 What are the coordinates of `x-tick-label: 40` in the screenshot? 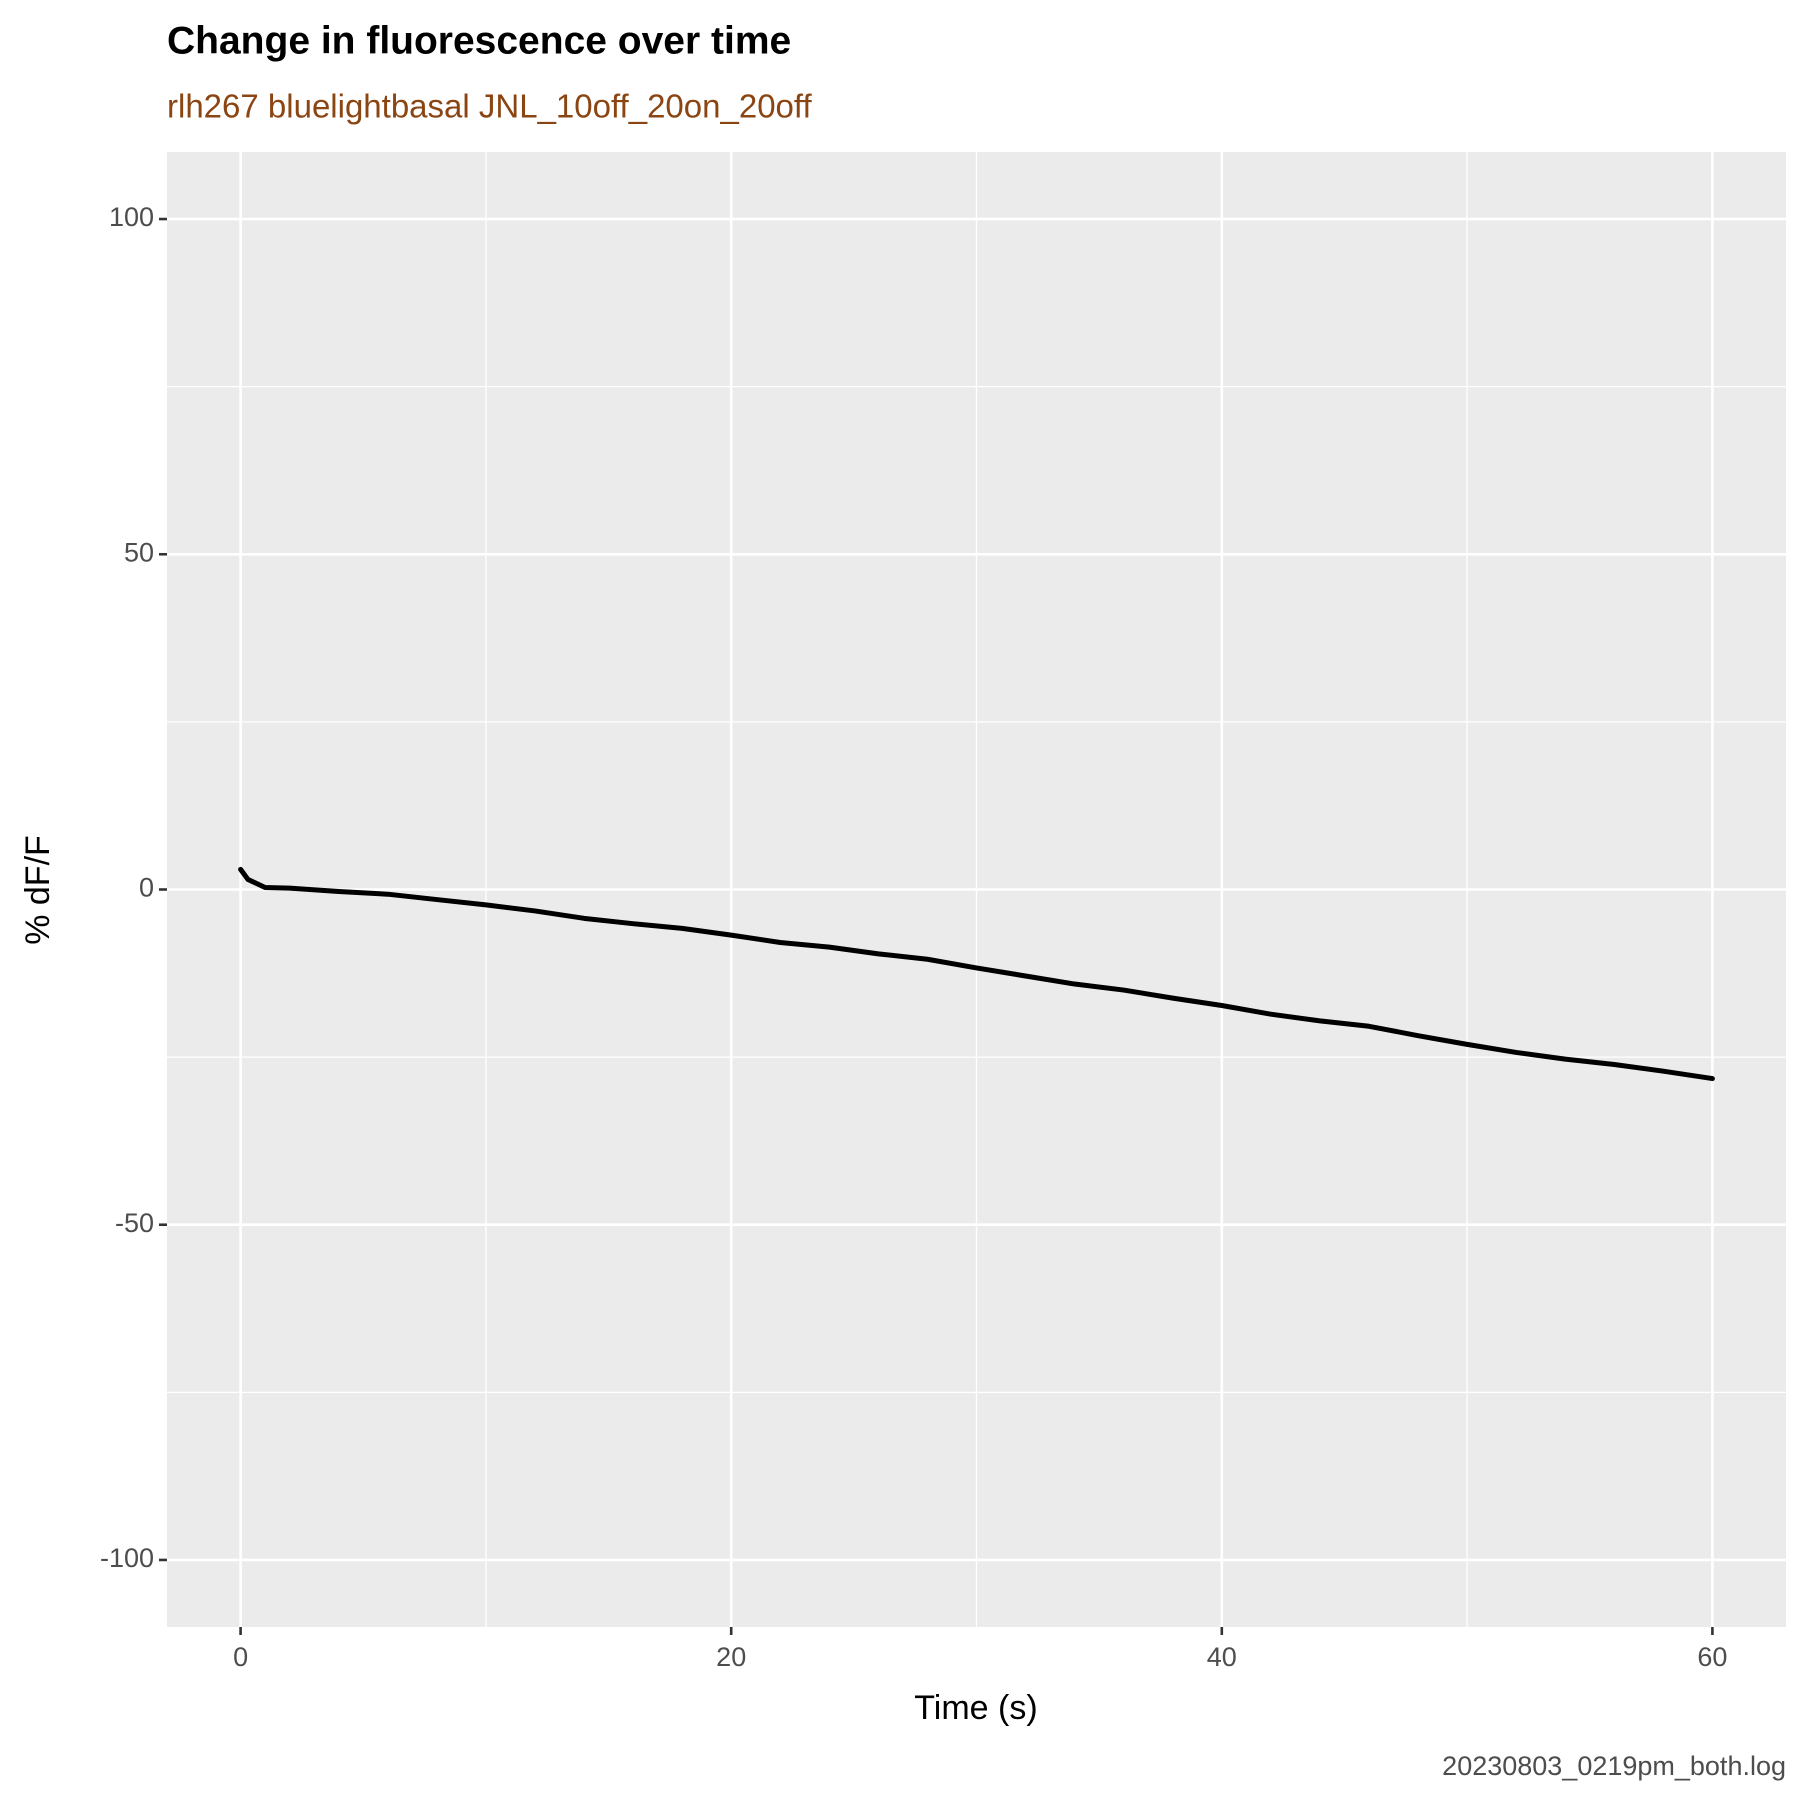 It's located at (1222, 1657).